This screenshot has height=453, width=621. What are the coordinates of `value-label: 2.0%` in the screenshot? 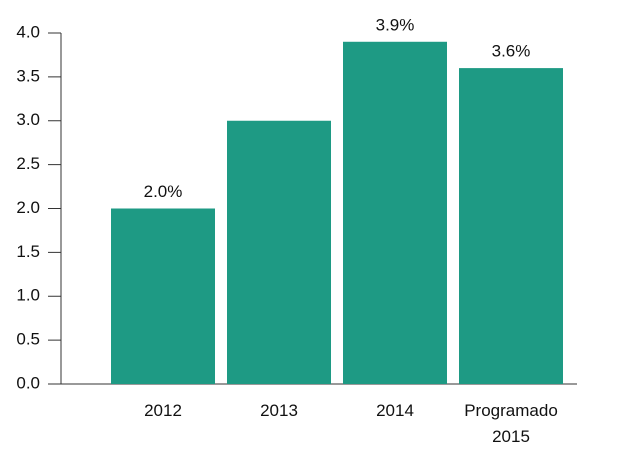 It's located at (163, 191).